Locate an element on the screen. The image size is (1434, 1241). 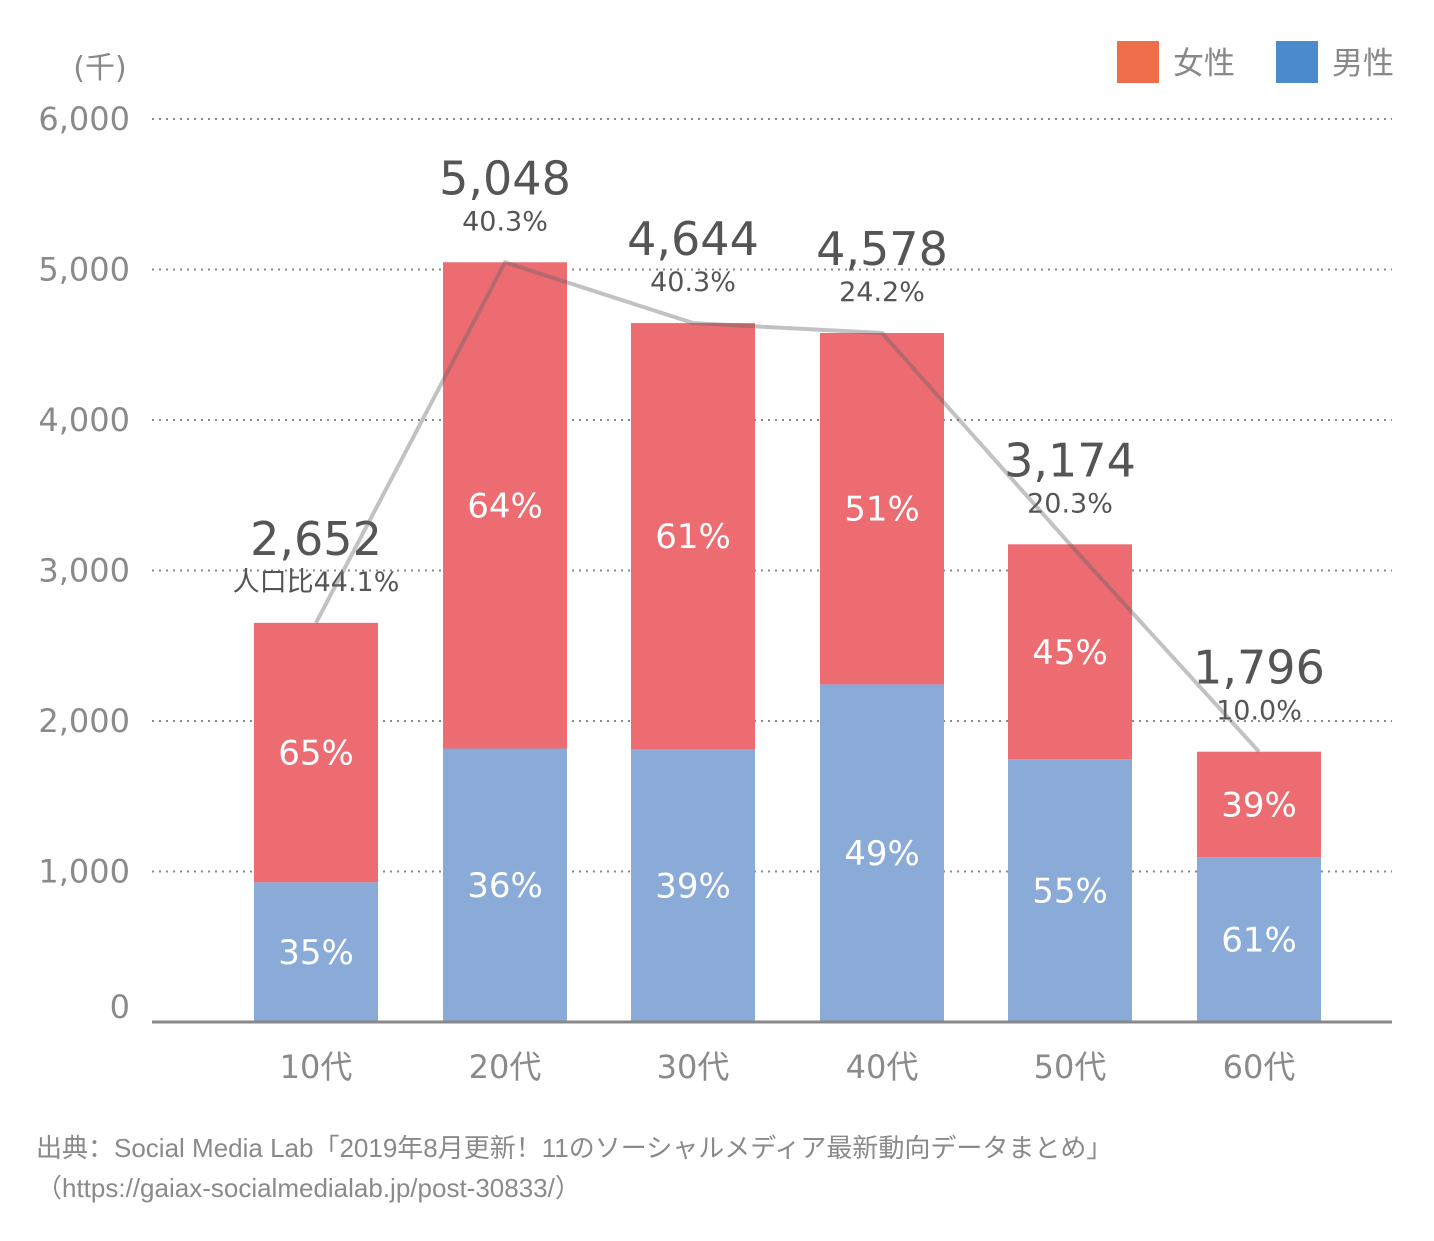
y-tick-label: 1,000 is located at coordinates (84, 872).